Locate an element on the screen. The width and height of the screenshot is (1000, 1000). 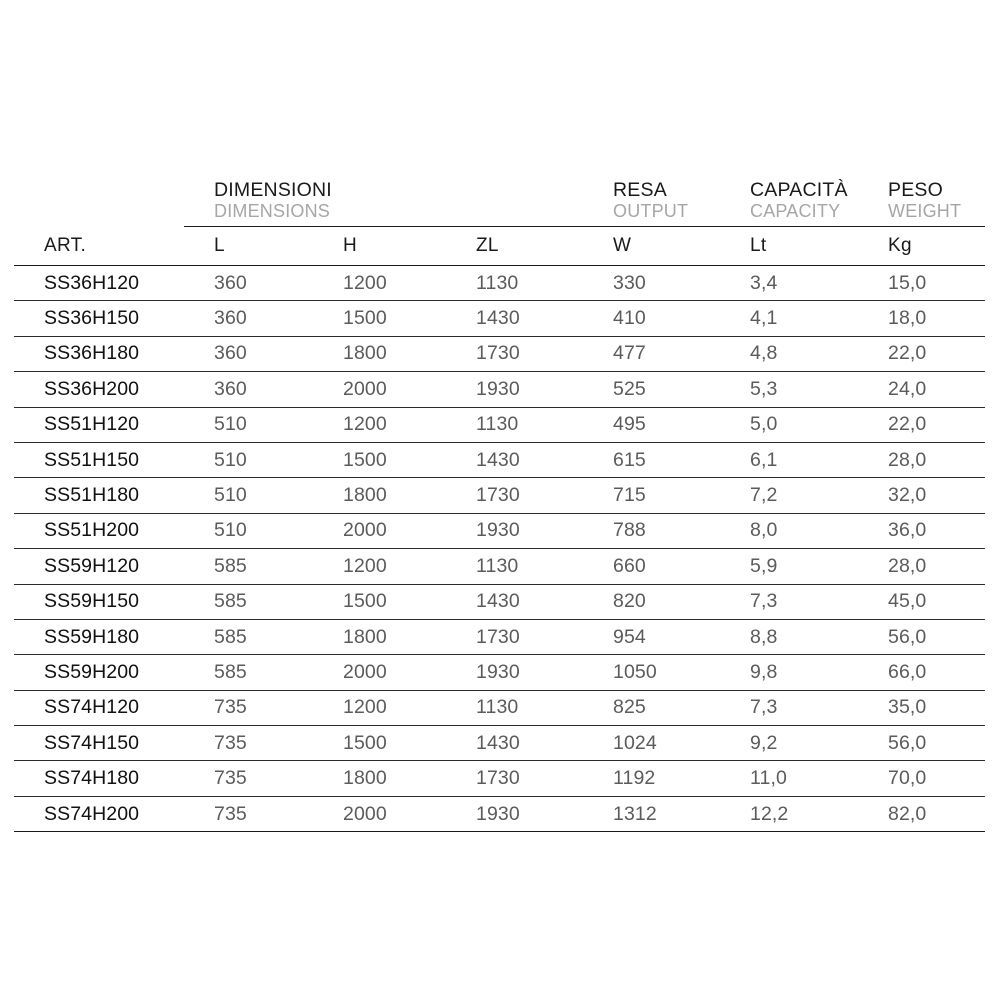
table-cell-lt: 4,1 is located at coordinates (789, 318).